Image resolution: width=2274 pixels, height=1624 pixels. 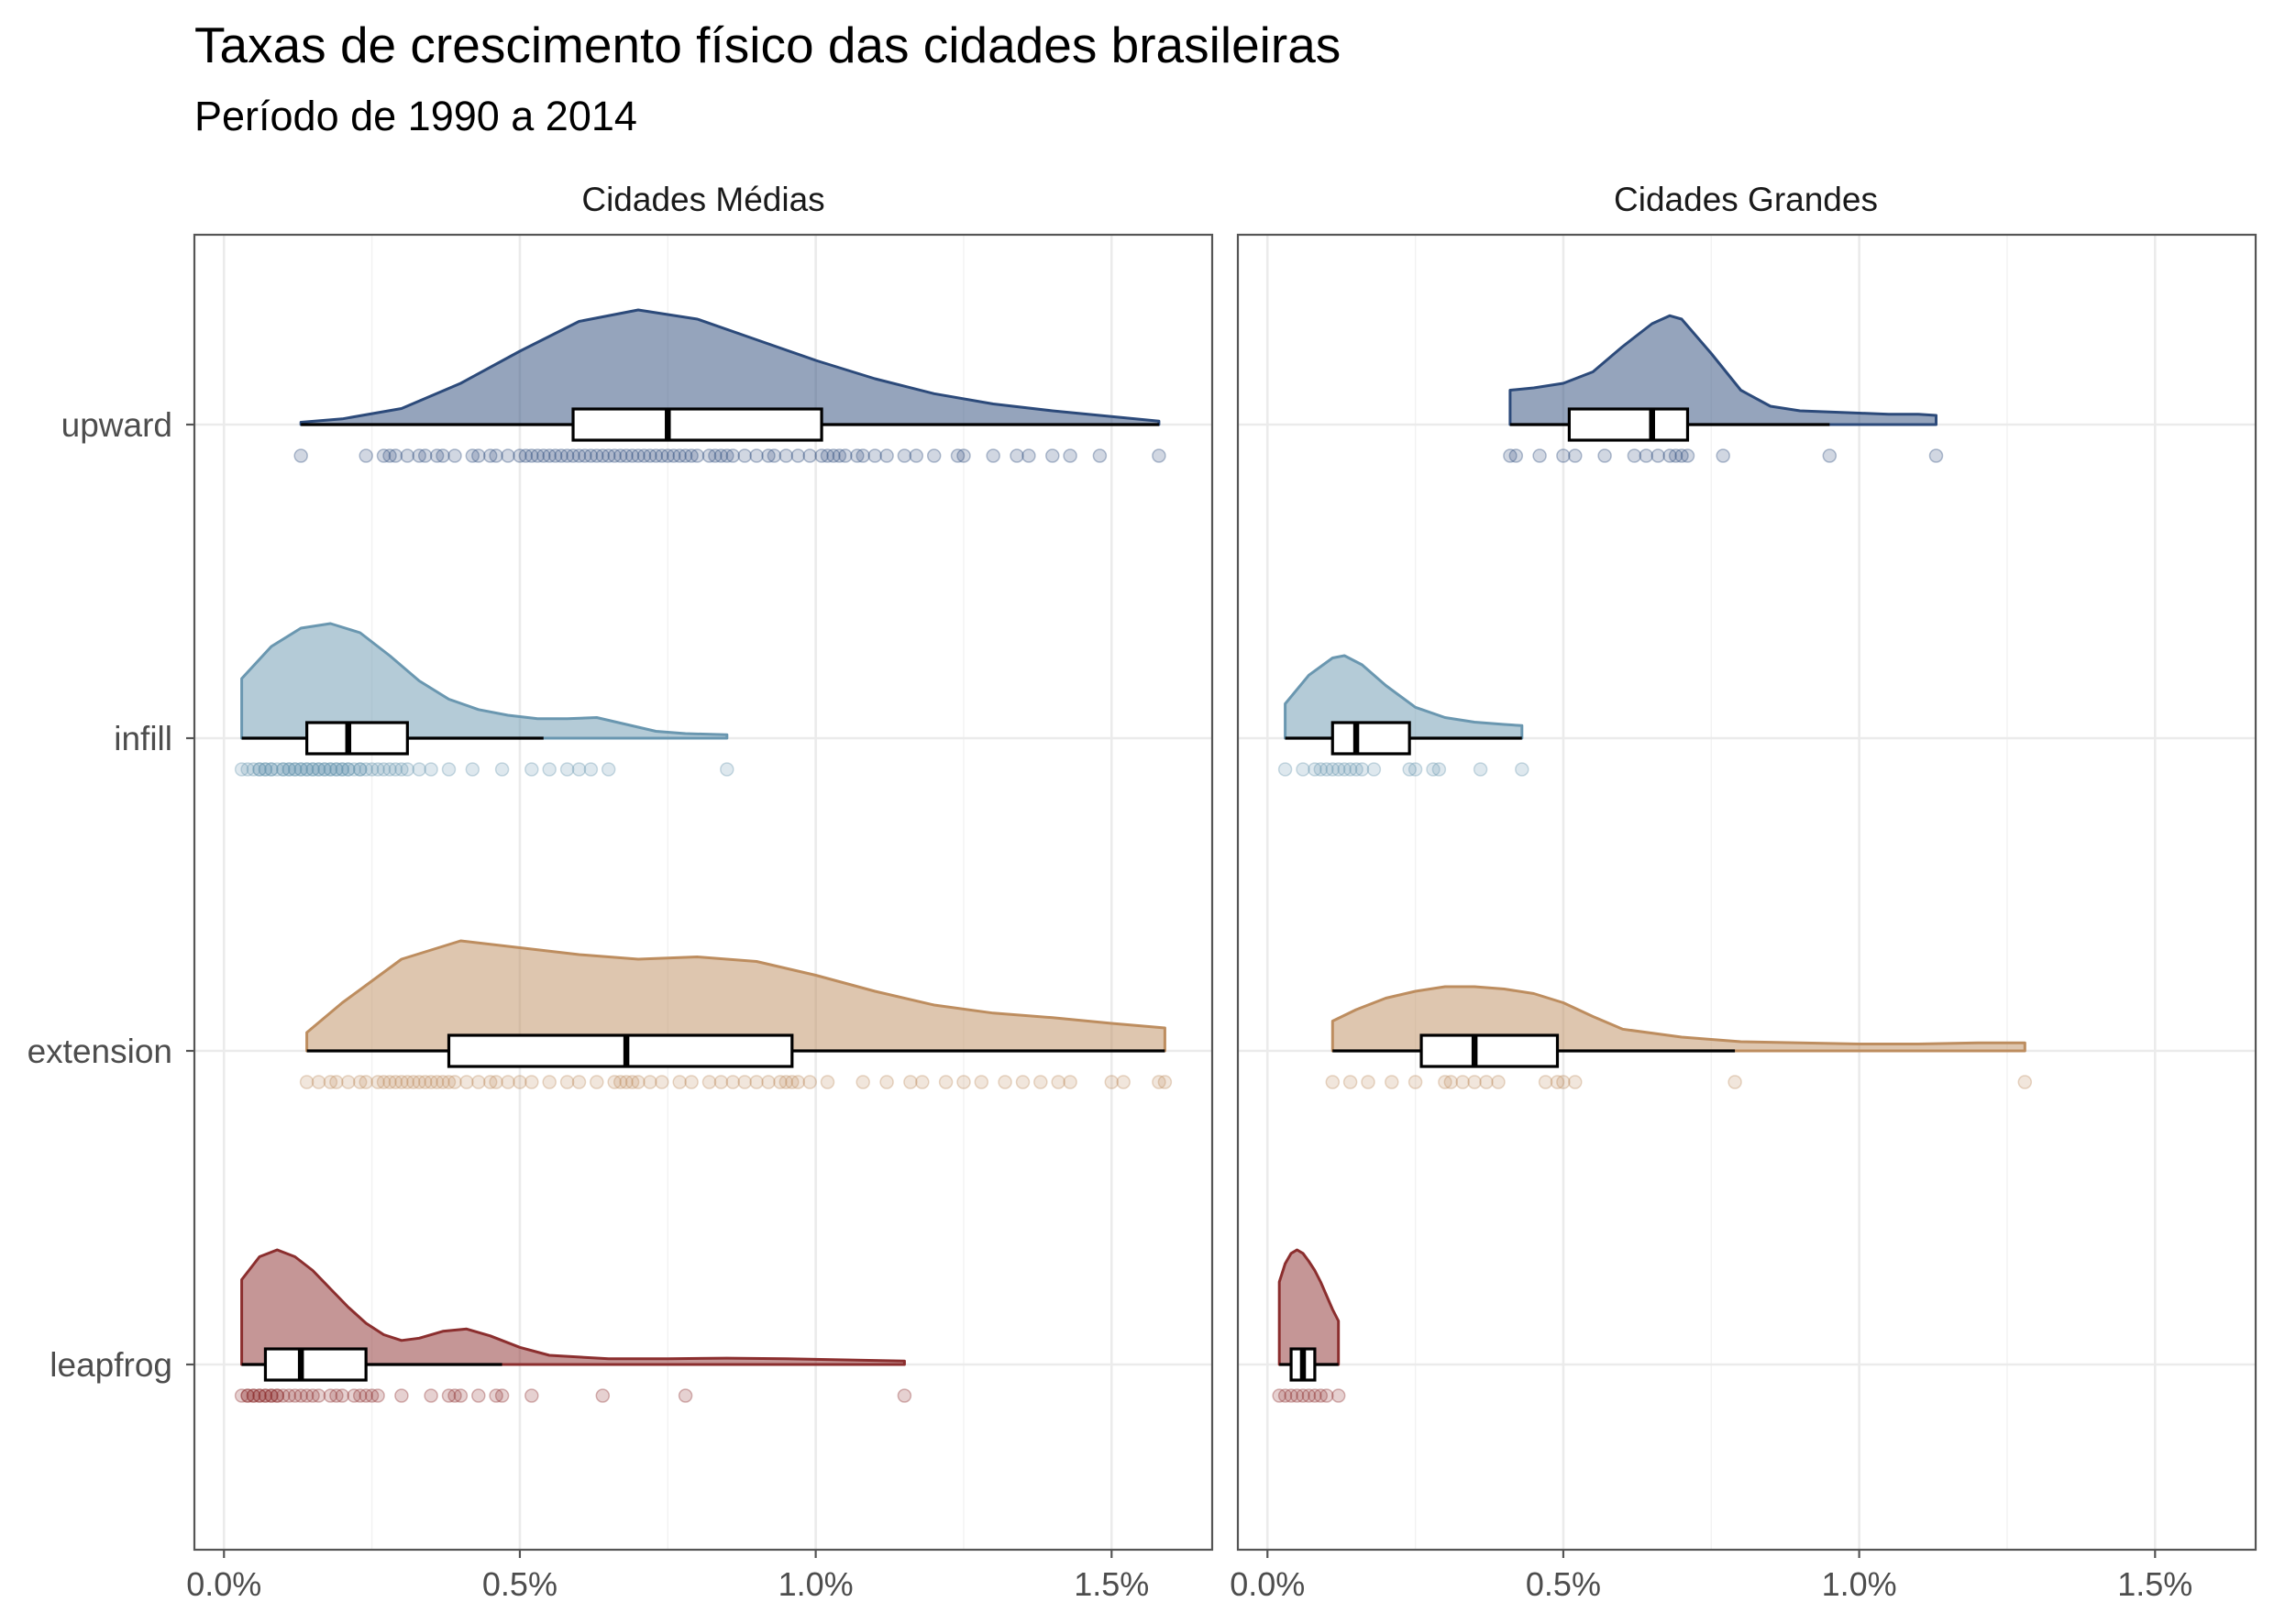 I want to click on y-category-label-leapfrog: leapfrog, so click(x=111, y=1365).